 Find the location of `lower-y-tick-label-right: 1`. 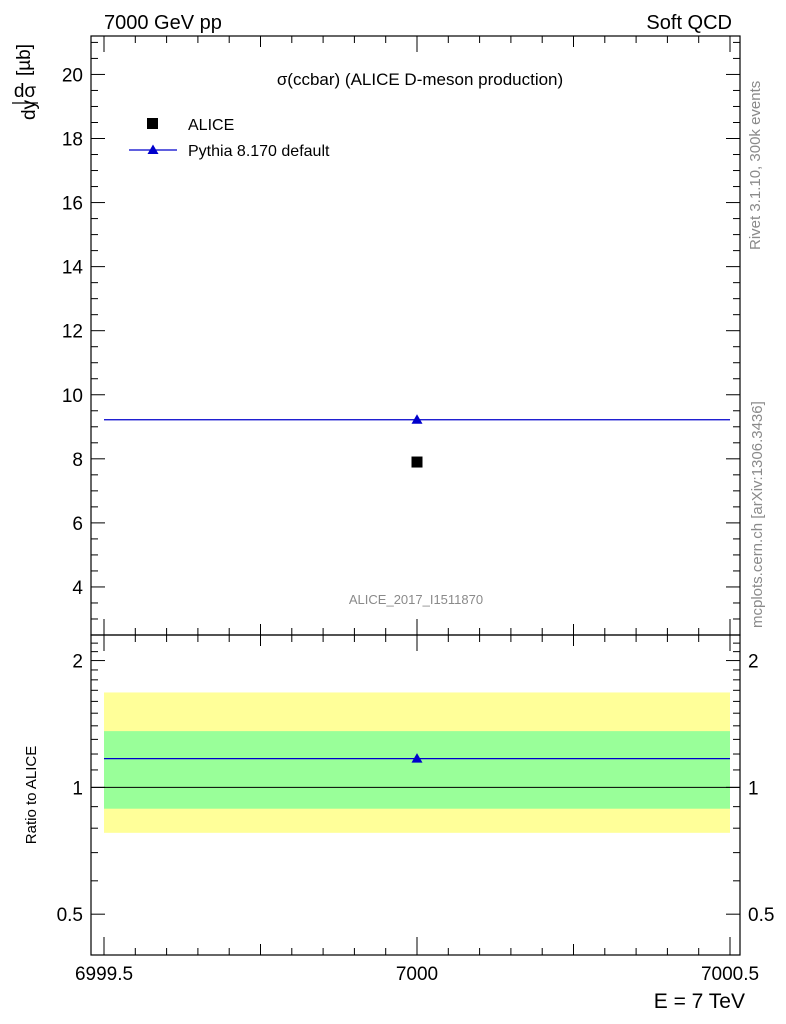

lower-y-tick-label-right: 1 is located at coordinates (753, 788).